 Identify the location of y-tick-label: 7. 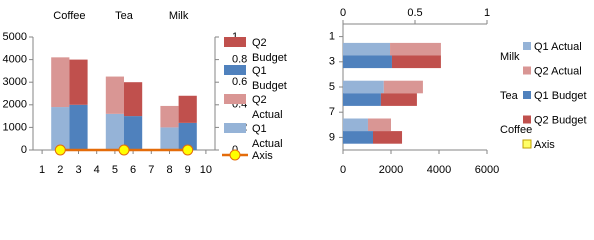
(332, 112).